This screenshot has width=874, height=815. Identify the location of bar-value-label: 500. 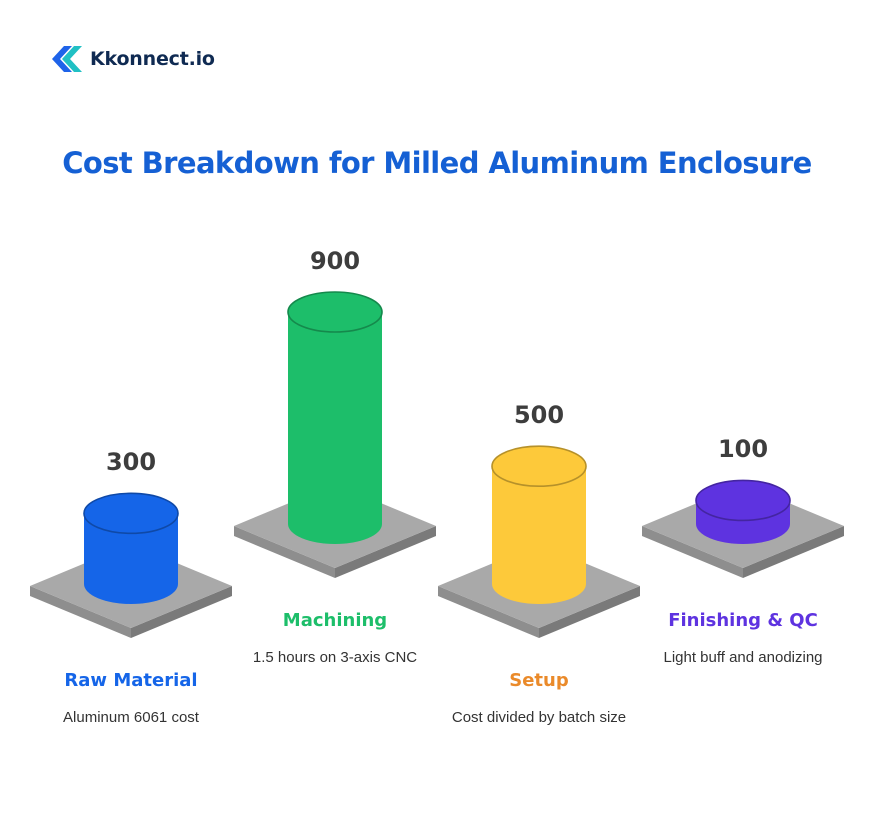
(539, 415).